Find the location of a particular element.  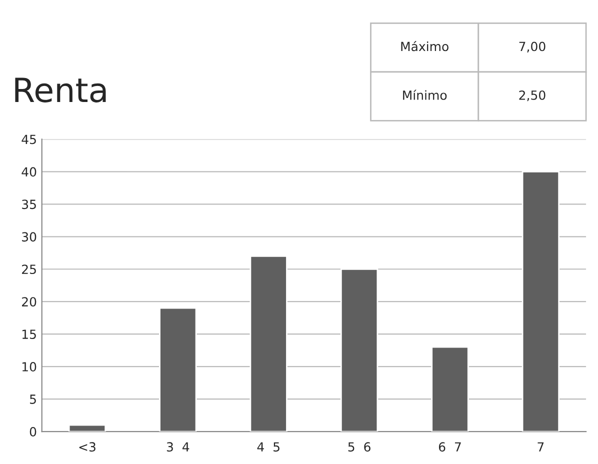

y-tick-label: 0 is located at coordinates (33, 431).